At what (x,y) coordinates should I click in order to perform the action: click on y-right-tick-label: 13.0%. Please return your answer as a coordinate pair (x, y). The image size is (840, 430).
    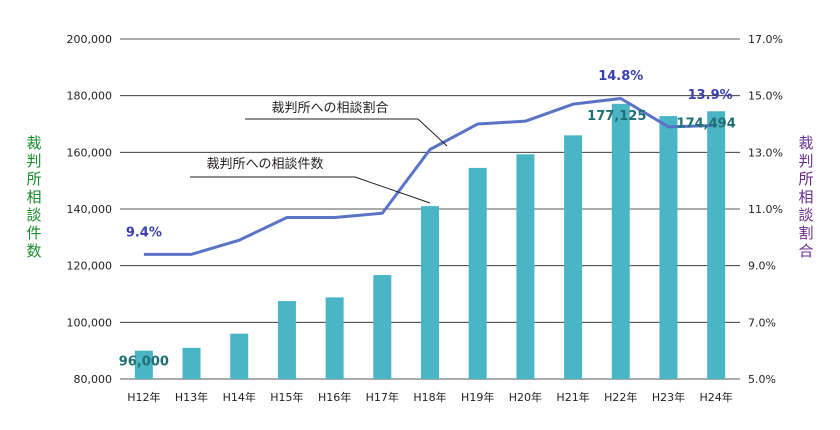
    Looking at the image, I should click on (765, 152).